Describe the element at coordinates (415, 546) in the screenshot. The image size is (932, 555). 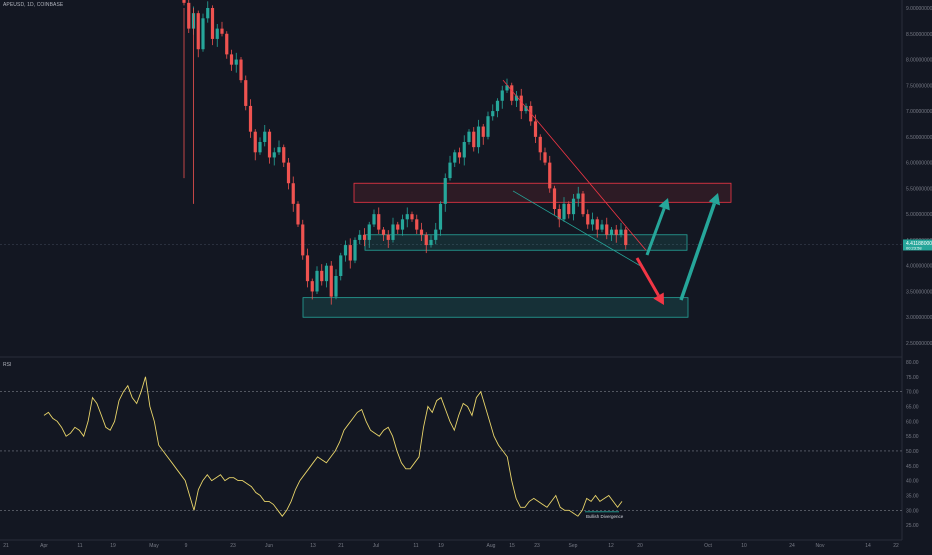
I see `time-axis-tick: 11` at that location.